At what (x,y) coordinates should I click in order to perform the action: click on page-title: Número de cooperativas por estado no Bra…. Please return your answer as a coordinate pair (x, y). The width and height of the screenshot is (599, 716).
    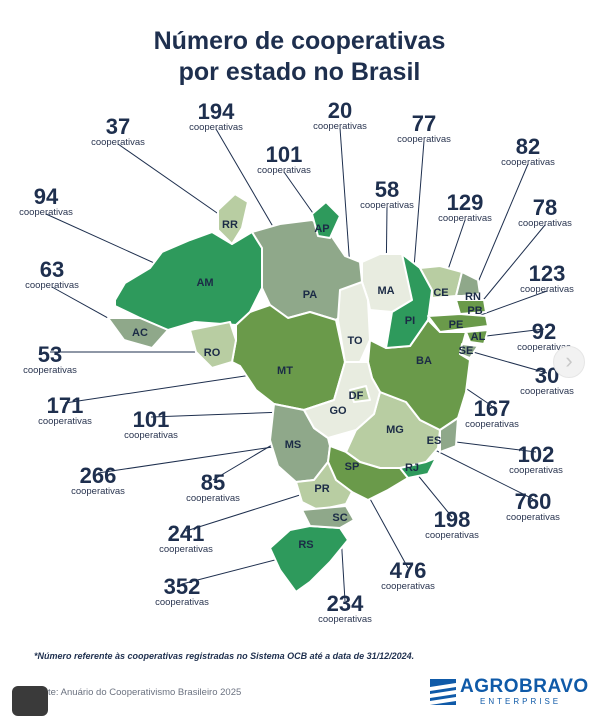
    Looking at the image, I should click on (299, 57).